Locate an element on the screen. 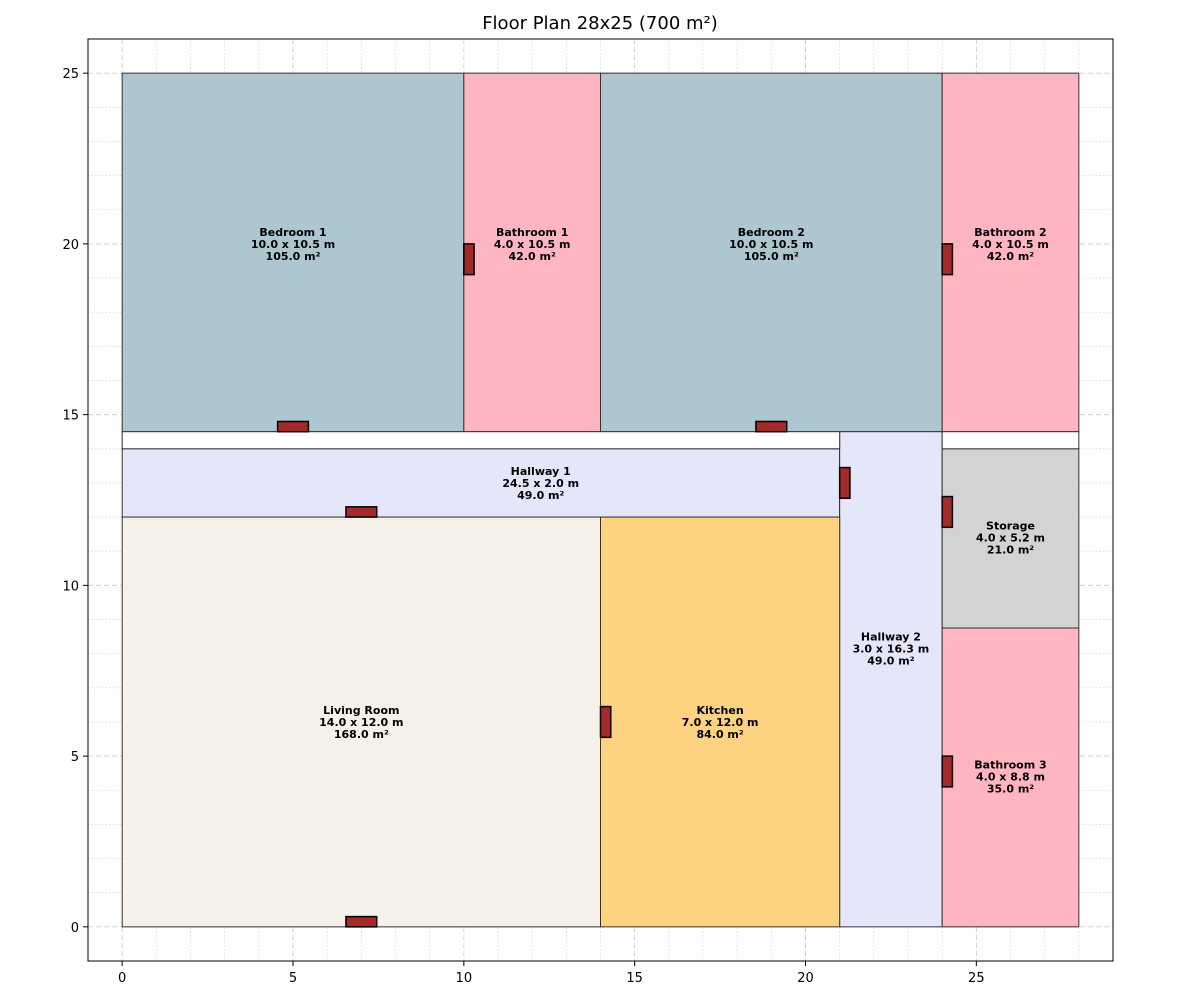 Image resolution: width=1200 pixels, height=1000 pixels. x-tick-label: 10 is located at coordinates (464, 978).